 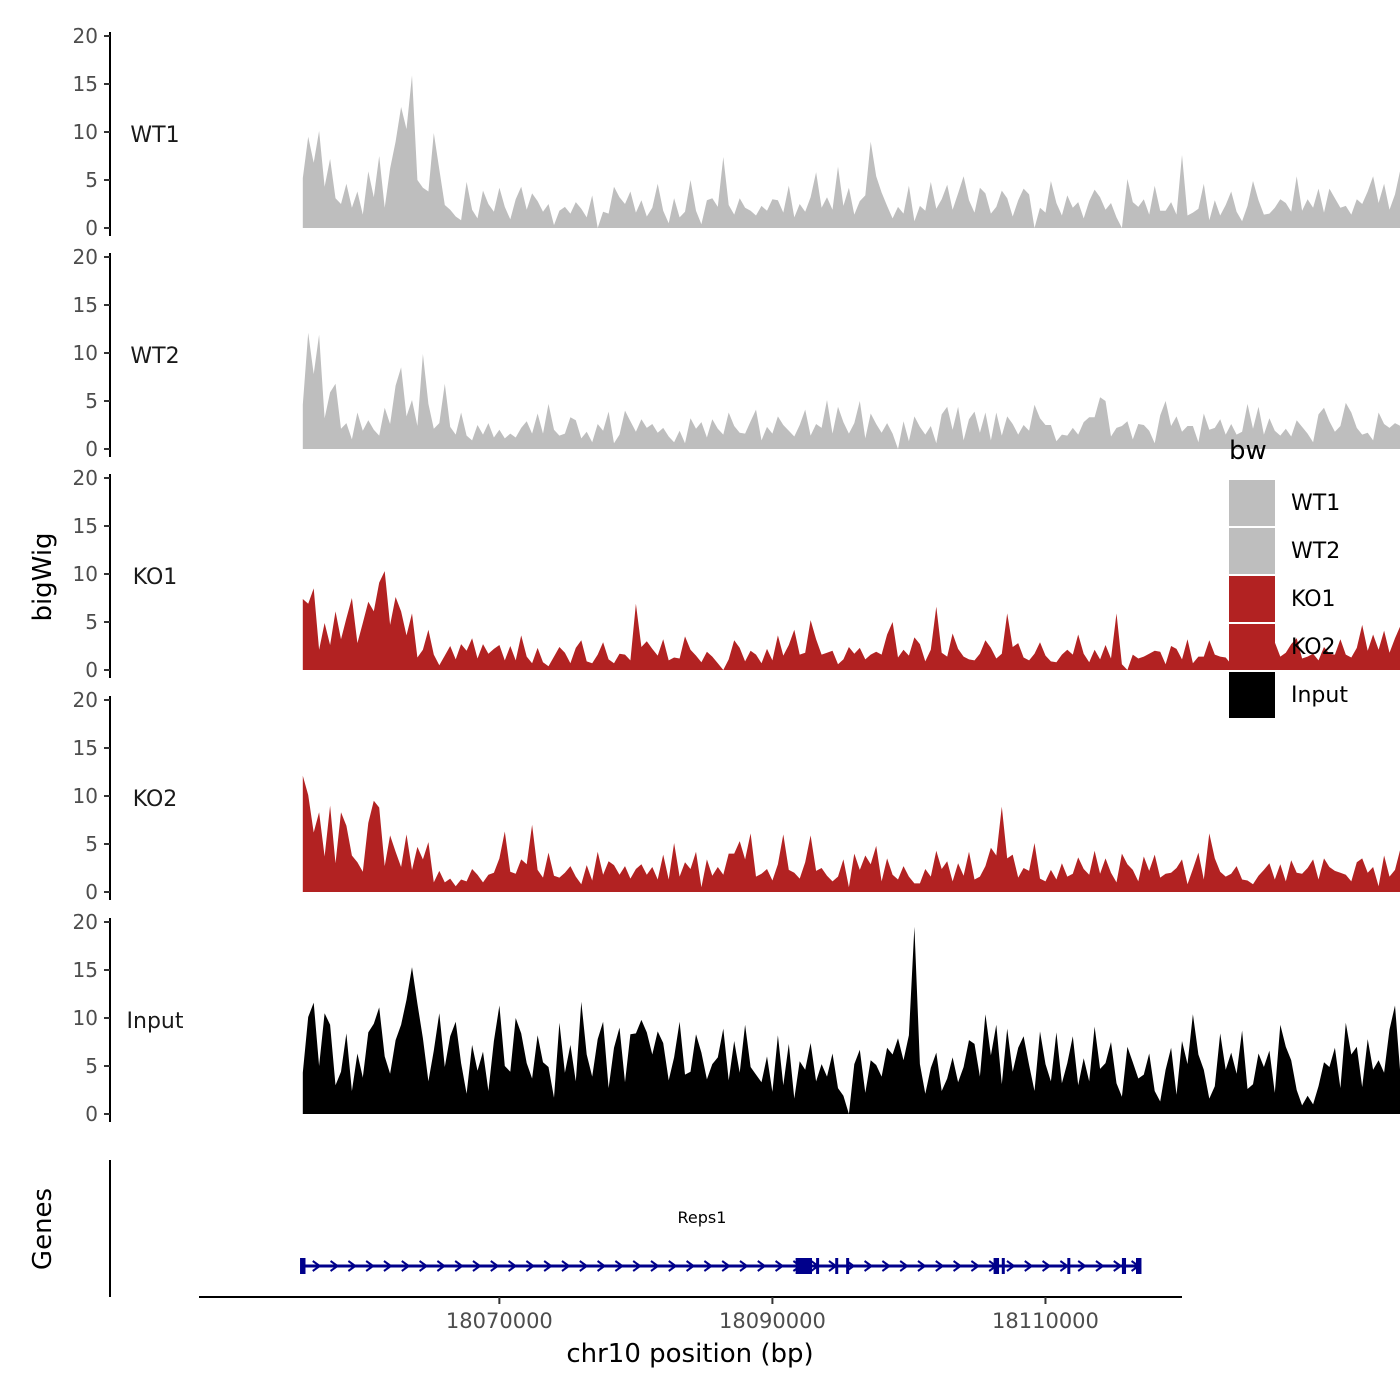 I want to click on legend-item-ko2: KO2, so click(x=1282, y=647).